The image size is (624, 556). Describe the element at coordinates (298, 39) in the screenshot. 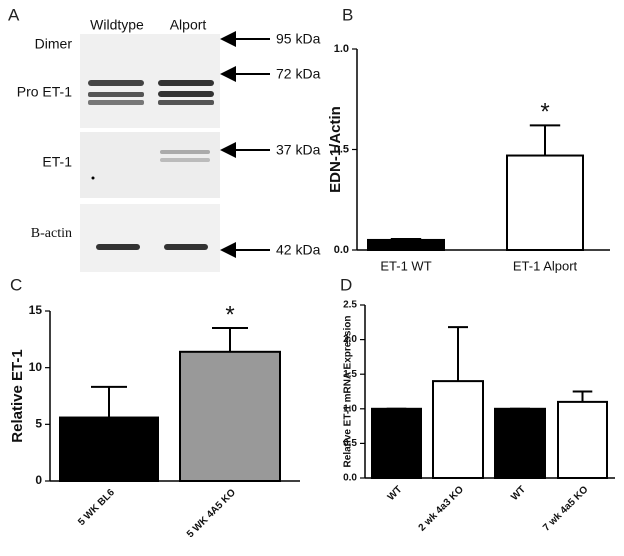

I see `marker-label: 95 kDa` at that location.